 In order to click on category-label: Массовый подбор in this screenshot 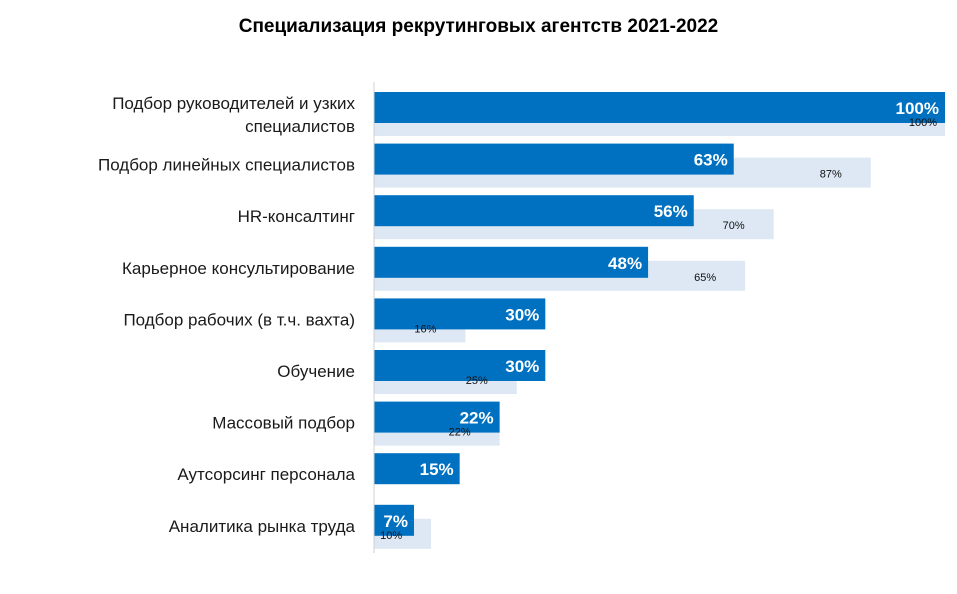, I will do `click(283, 423)`.